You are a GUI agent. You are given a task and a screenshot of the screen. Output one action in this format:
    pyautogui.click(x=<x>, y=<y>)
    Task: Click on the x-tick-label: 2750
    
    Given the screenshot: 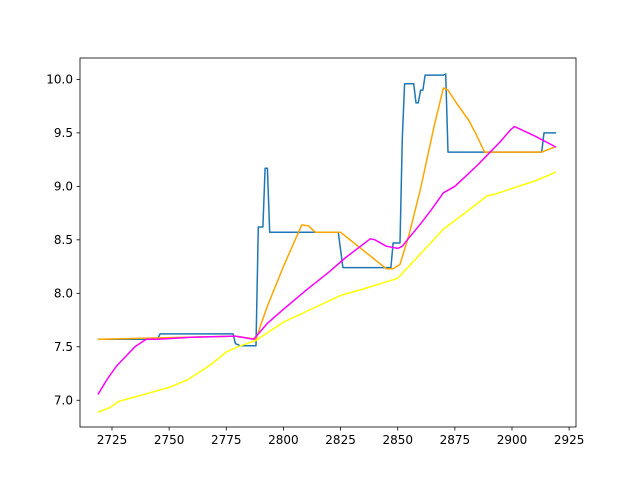 What is the action you would take?
    pyautogui.click(x=169, y=440)
    